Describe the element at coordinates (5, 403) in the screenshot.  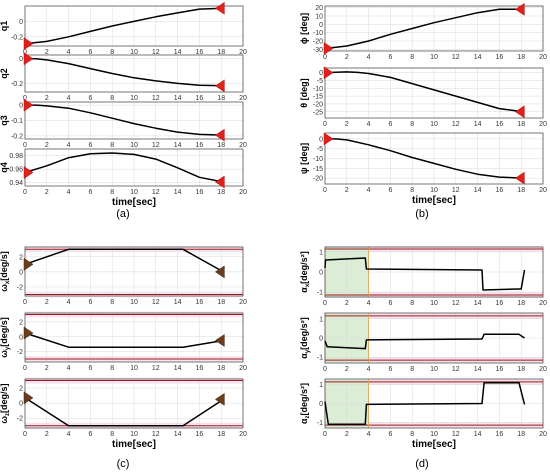
I see `y-axis-label: ωz[deg/s]` at that location.